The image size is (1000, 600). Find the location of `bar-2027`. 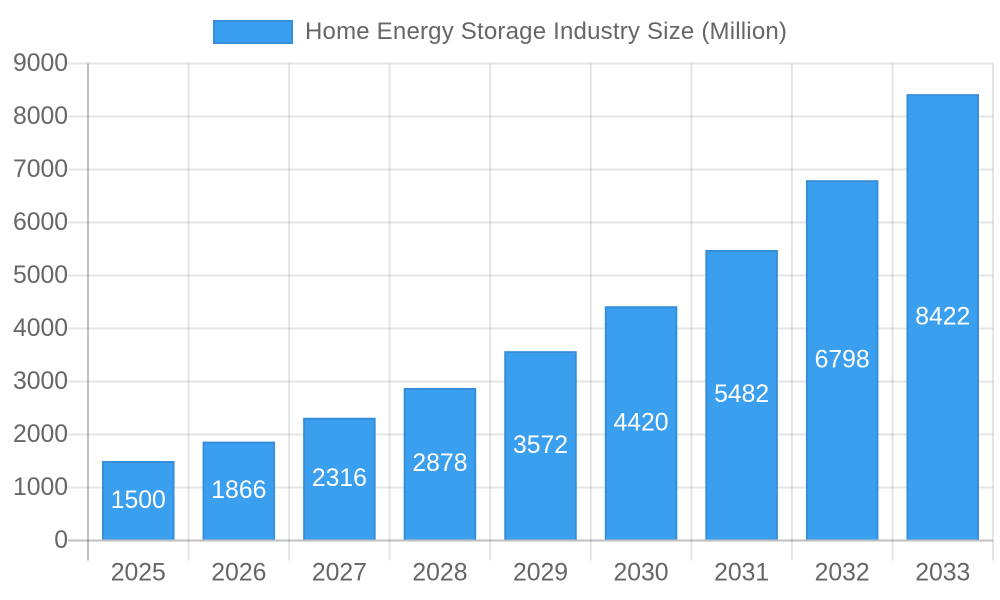

bar-2027 is located at coordinates (339, 478).